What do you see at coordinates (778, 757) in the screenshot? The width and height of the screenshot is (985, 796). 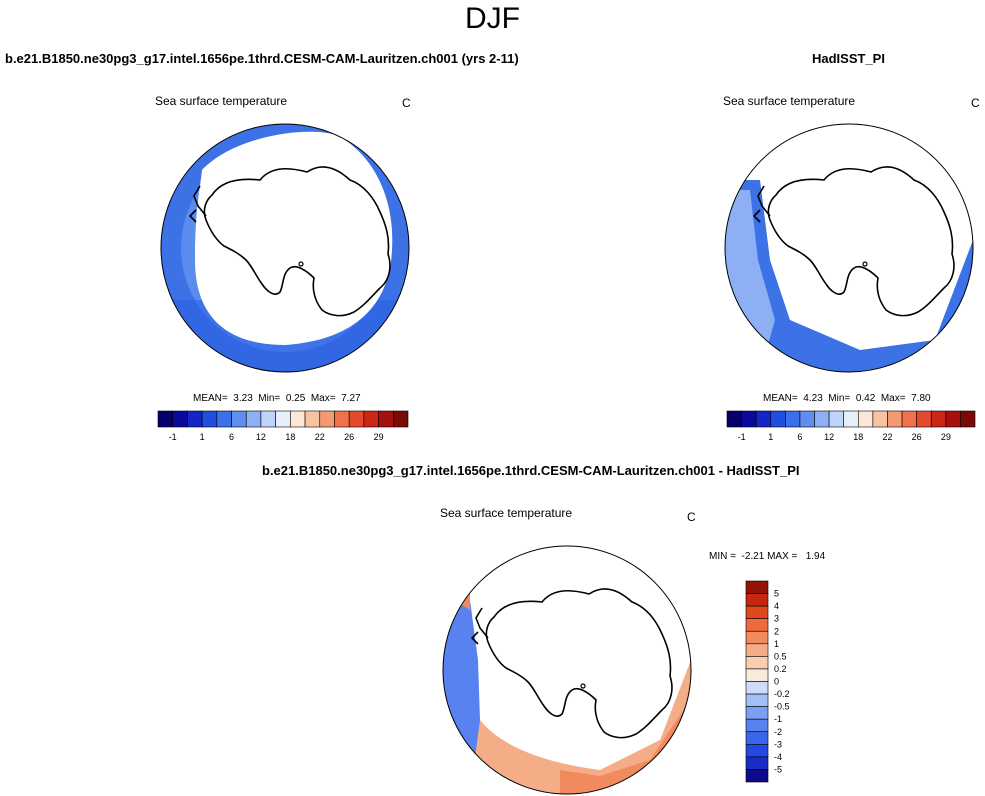 I see `diff-colorbar-tick-label: -4` at bounding box center [778, 757].